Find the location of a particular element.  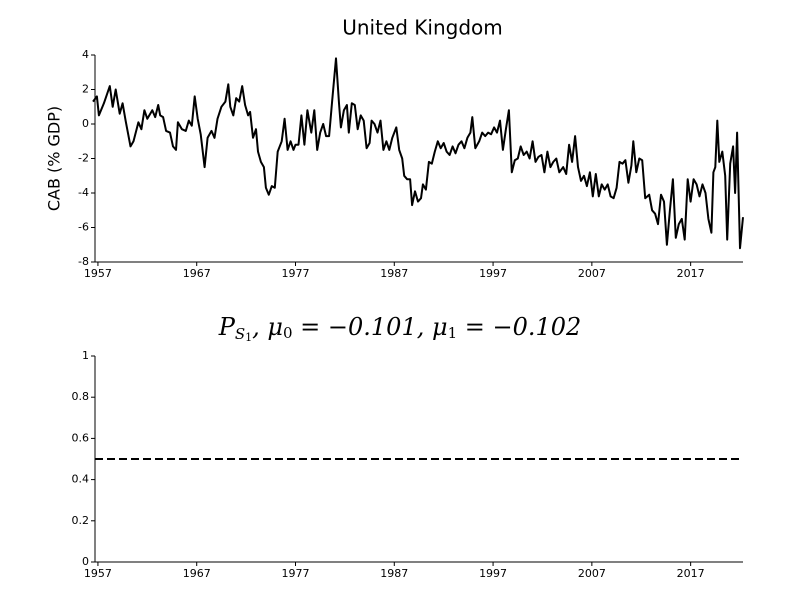

chart-title: PS1, μ0 = −0.101, μ1 = −0.102 is located at coordinates (400, 329).